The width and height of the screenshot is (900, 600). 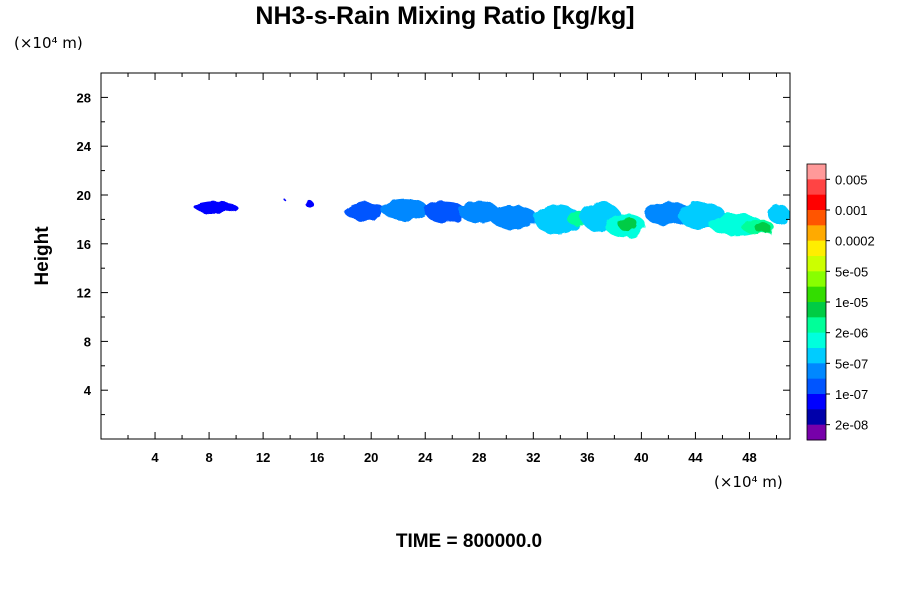 I want to click on colorbar-label: 5e-07, so click(x=851, y=363).